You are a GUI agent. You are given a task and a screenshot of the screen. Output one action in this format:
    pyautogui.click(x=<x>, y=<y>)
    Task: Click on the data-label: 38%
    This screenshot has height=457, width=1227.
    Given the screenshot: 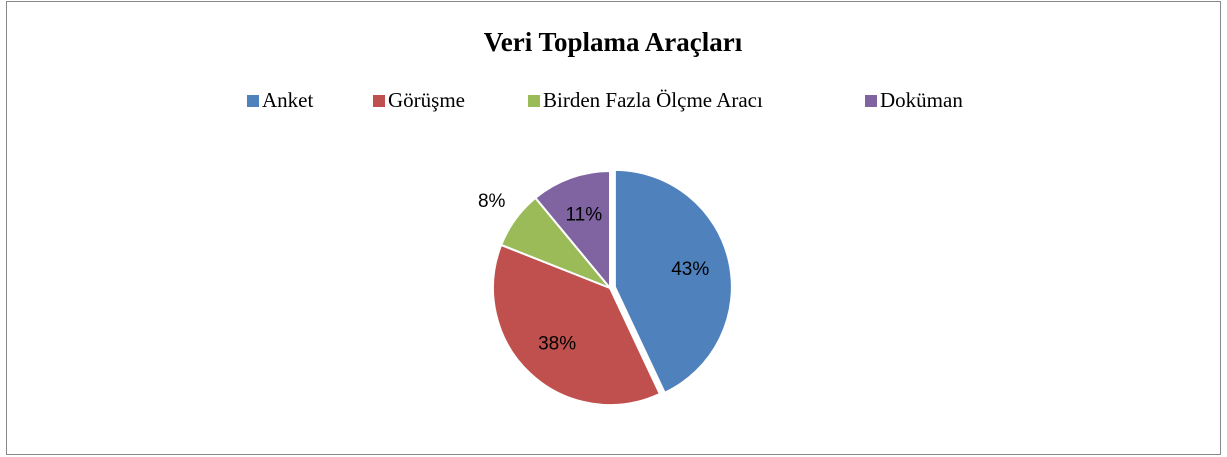 What is the action you would take?
    pyautogui.click(x=557, y=343)
    